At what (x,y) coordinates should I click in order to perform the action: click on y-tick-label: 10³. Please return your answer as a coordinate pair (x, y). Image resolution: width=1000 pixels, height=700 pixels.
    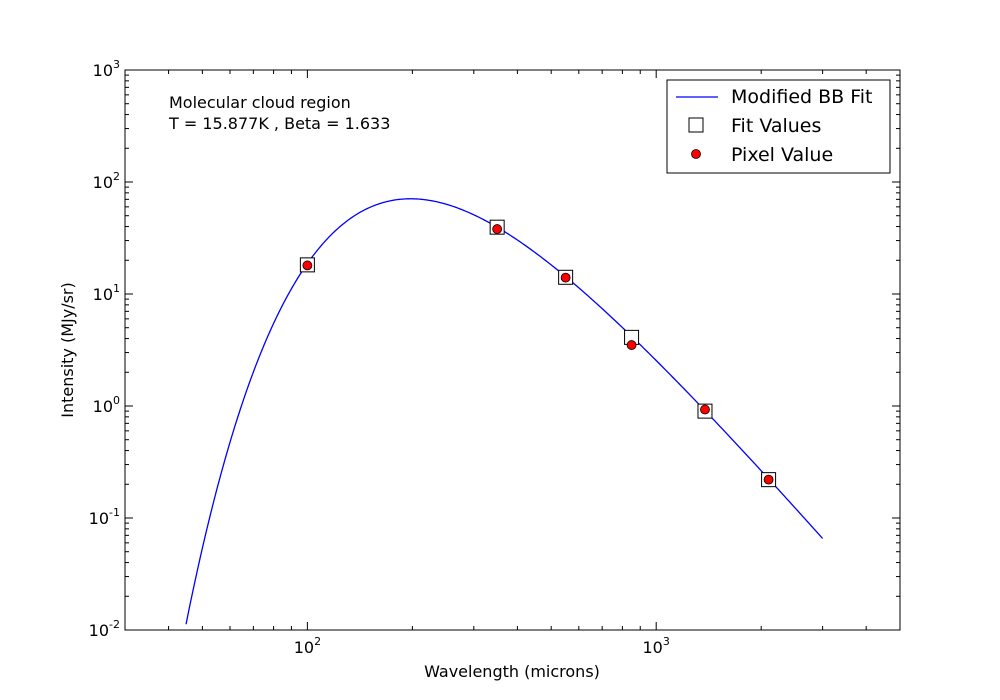
    Looking at the image, I should click on (106, 69).